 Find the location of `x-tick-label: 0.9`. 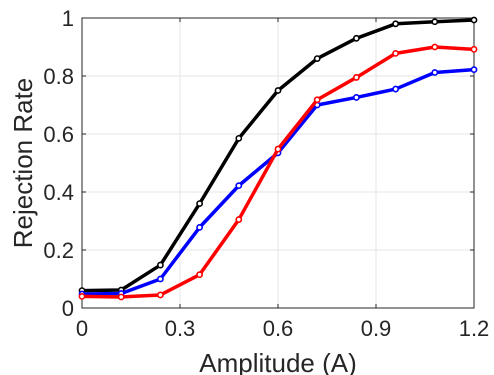

x-tick-label: 0.9 is located at coordinates (376, 328).